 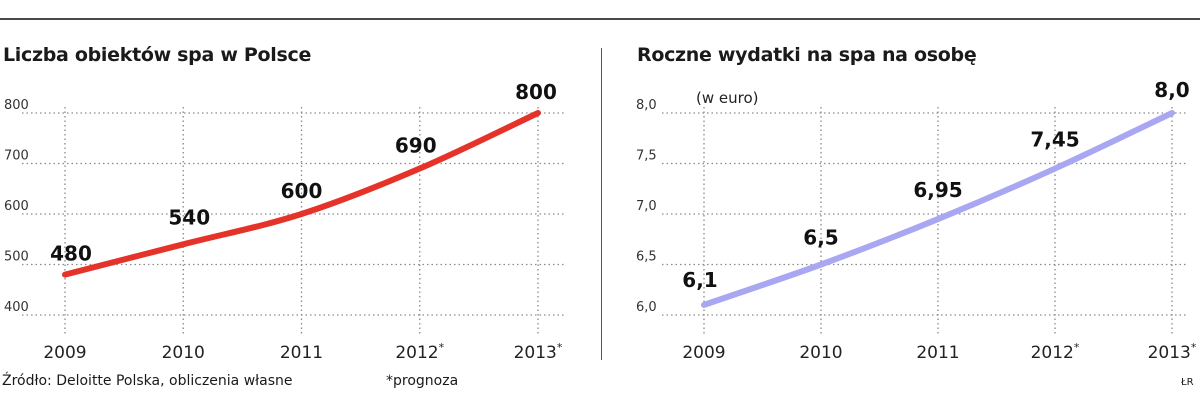 I want to click on y-tick-label: 6,0, so click(x=646, y=307).